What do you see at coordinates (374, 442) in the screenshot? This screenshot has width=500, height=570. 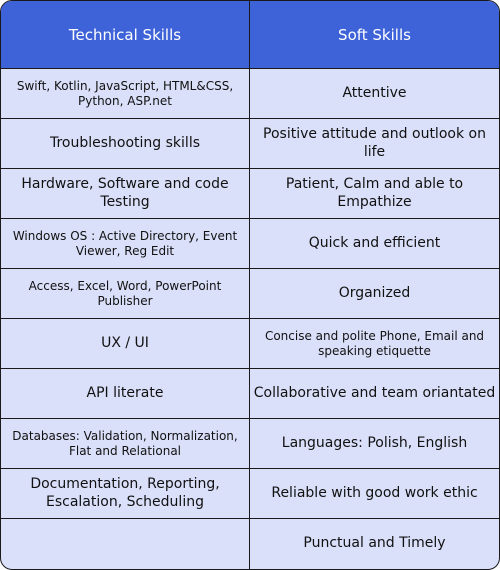 I see `soft-skill-cell: Languages: Polish, English` at bounding box center [374, 442].